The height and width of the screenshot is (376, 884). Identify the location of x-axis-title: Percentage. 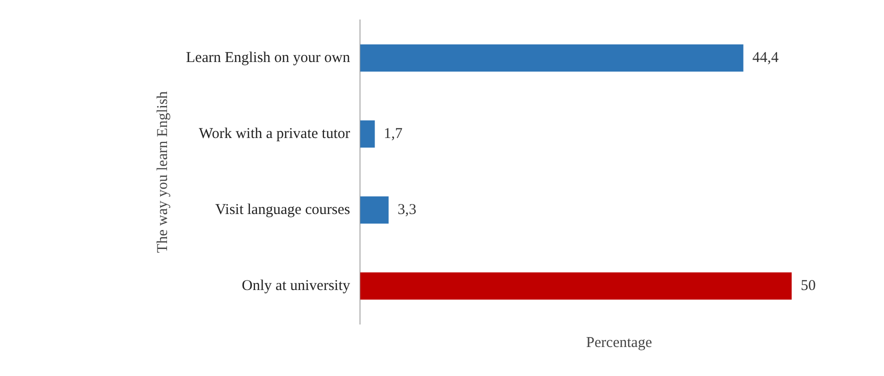
(619, 342).